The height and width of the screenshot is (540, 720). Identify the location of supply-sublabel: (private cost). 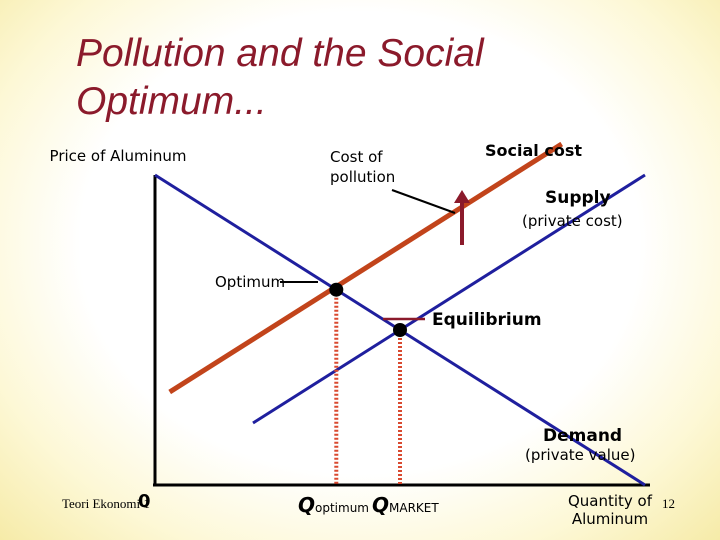
(572, 221).